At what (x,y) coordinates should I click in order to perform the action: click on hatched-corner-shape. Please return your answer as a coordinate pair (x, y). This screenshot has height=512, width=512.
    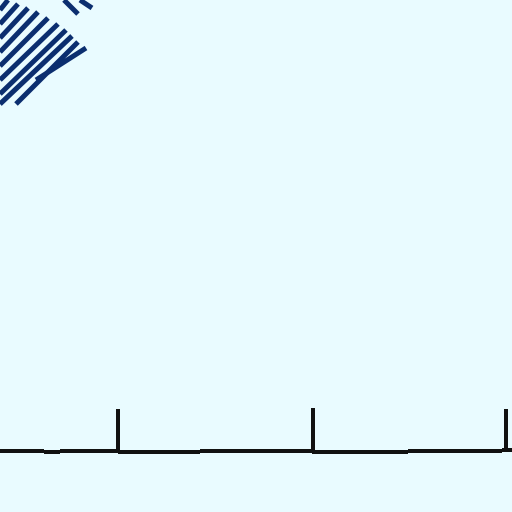
    Looking at the image, I should click on (47, 53).